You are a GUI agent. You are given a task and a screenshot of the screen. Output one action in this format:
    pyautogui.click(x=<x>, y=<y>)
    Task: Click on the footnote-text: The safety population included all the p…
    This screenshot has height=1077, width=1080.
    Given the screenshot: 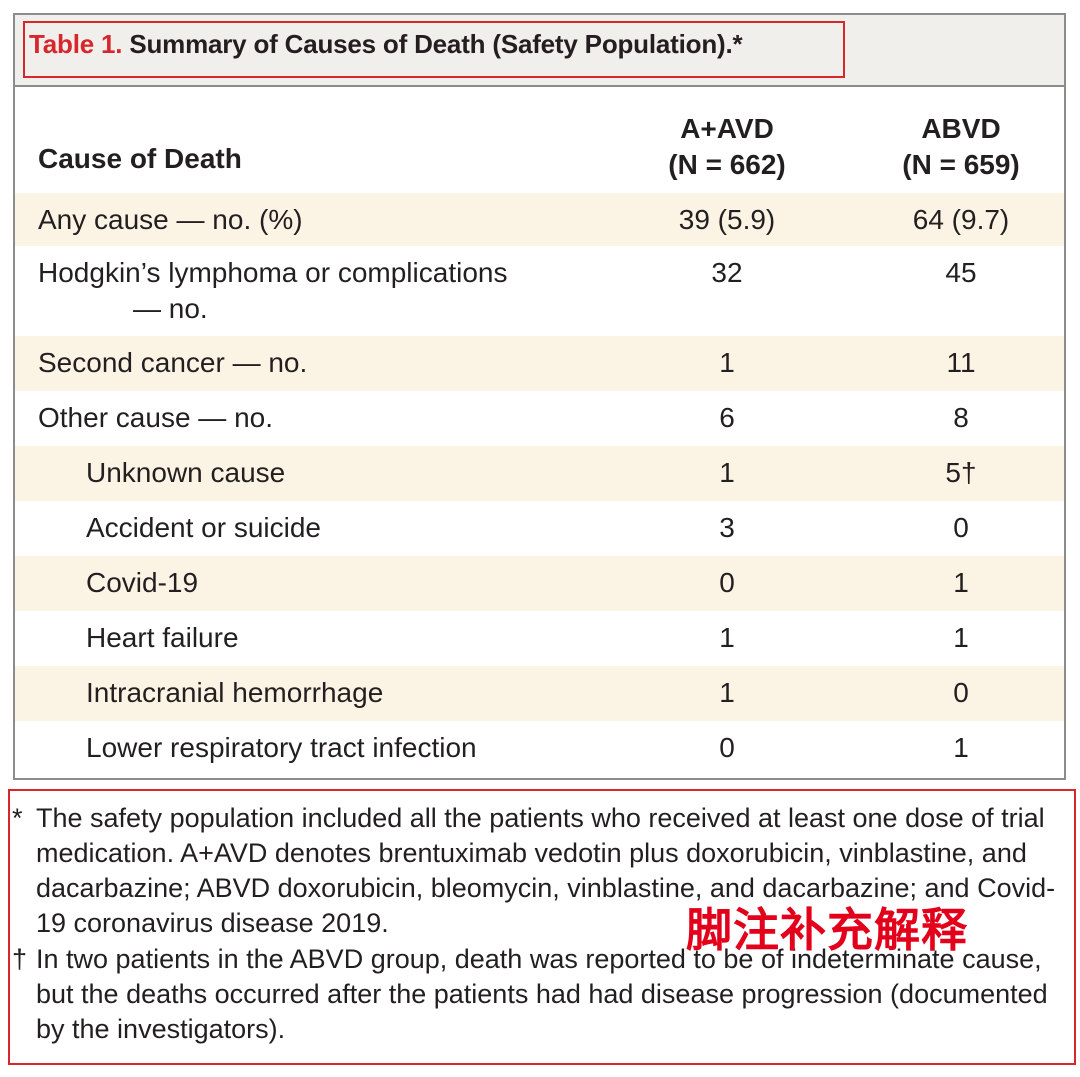 What is the action you would take?
    pyautogui.click(x=546, y=870)
    